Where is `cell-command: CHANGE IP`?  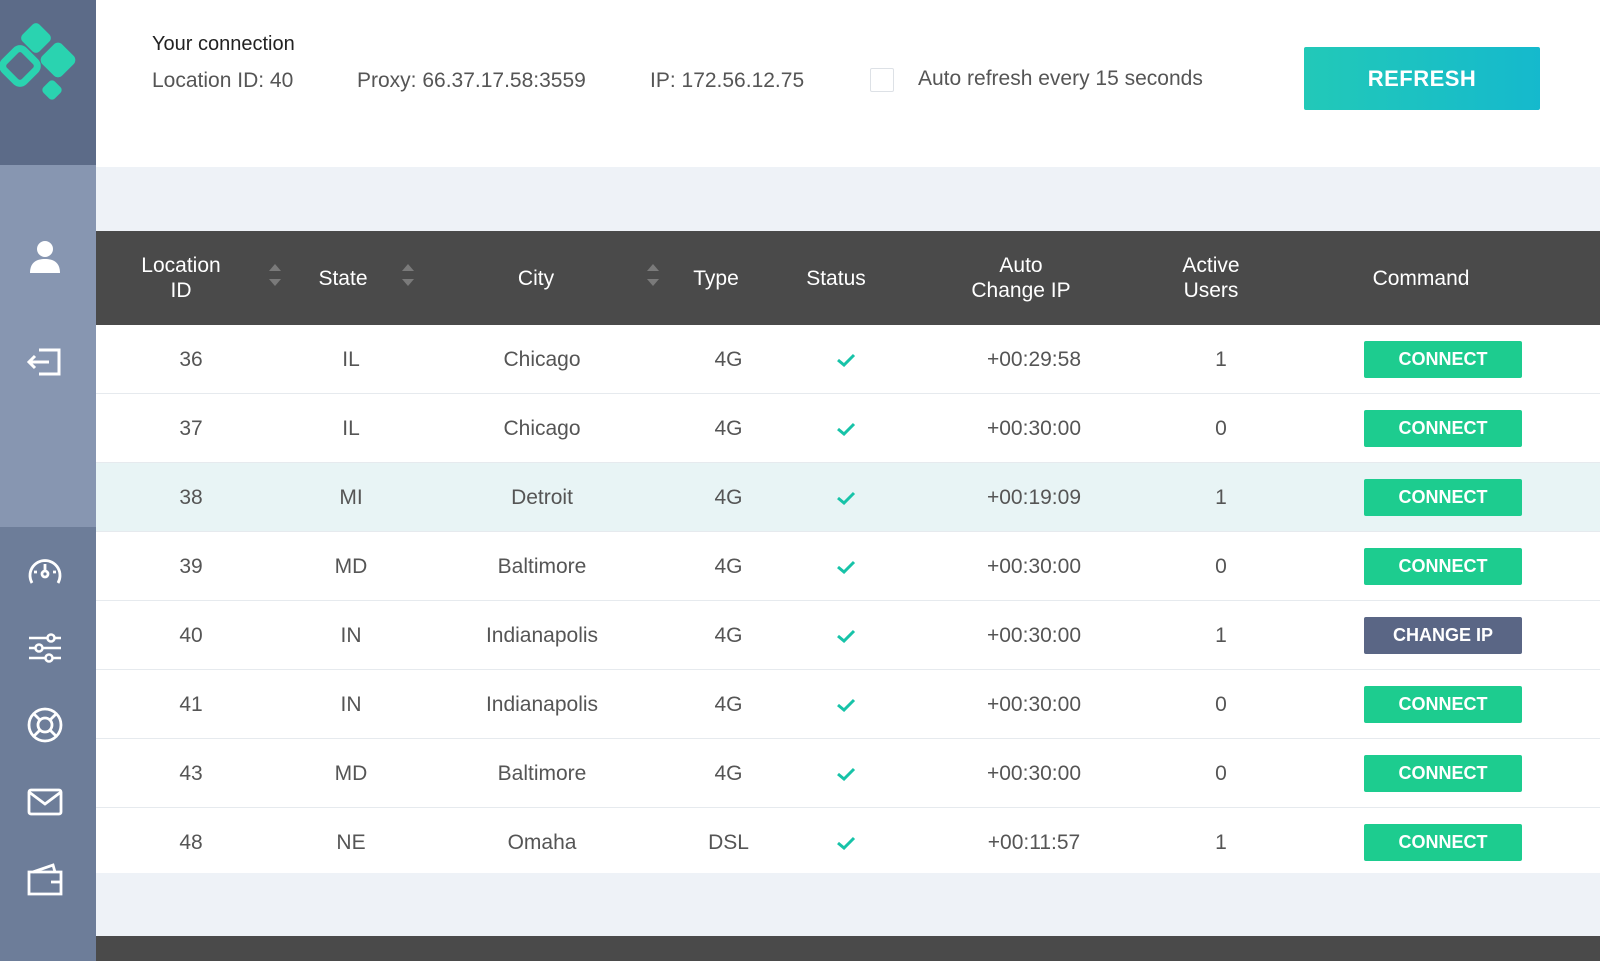
cell-command: CHANGE IP is located at coordinates (1443, 635).